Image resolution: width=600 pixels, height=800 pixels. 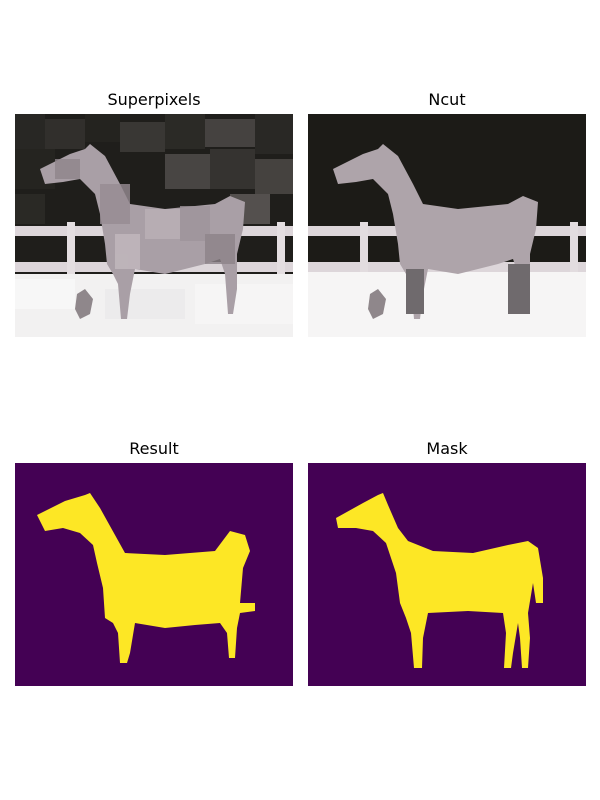 What do you see at coordinates (447, 448) in the screenshot?
I see `panel-title-mask: Mask` at bounding box center [447, 448].